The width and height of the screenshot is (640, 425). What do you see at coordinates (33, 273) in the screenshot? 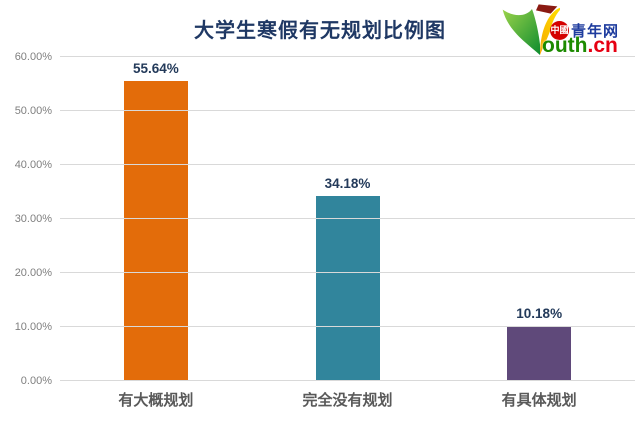
I see `y-tick-label: 20.00%` at bounding box center [33, 273].